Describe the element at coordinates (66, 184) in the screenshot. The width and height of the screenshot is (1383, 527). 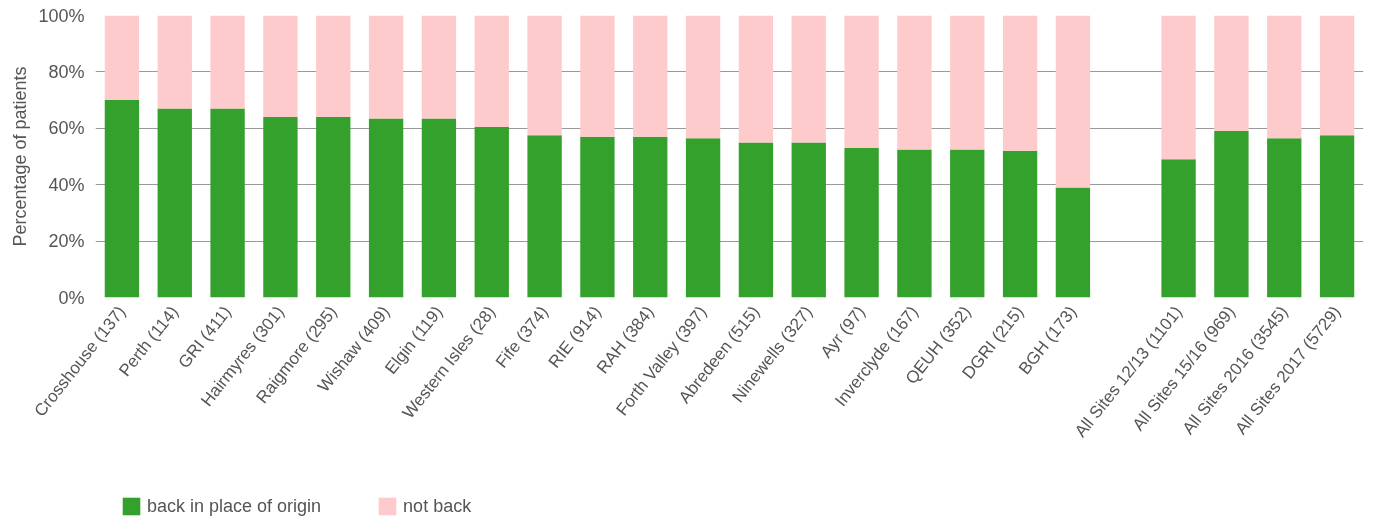
I see `y-tick-label: 40%` at that location.